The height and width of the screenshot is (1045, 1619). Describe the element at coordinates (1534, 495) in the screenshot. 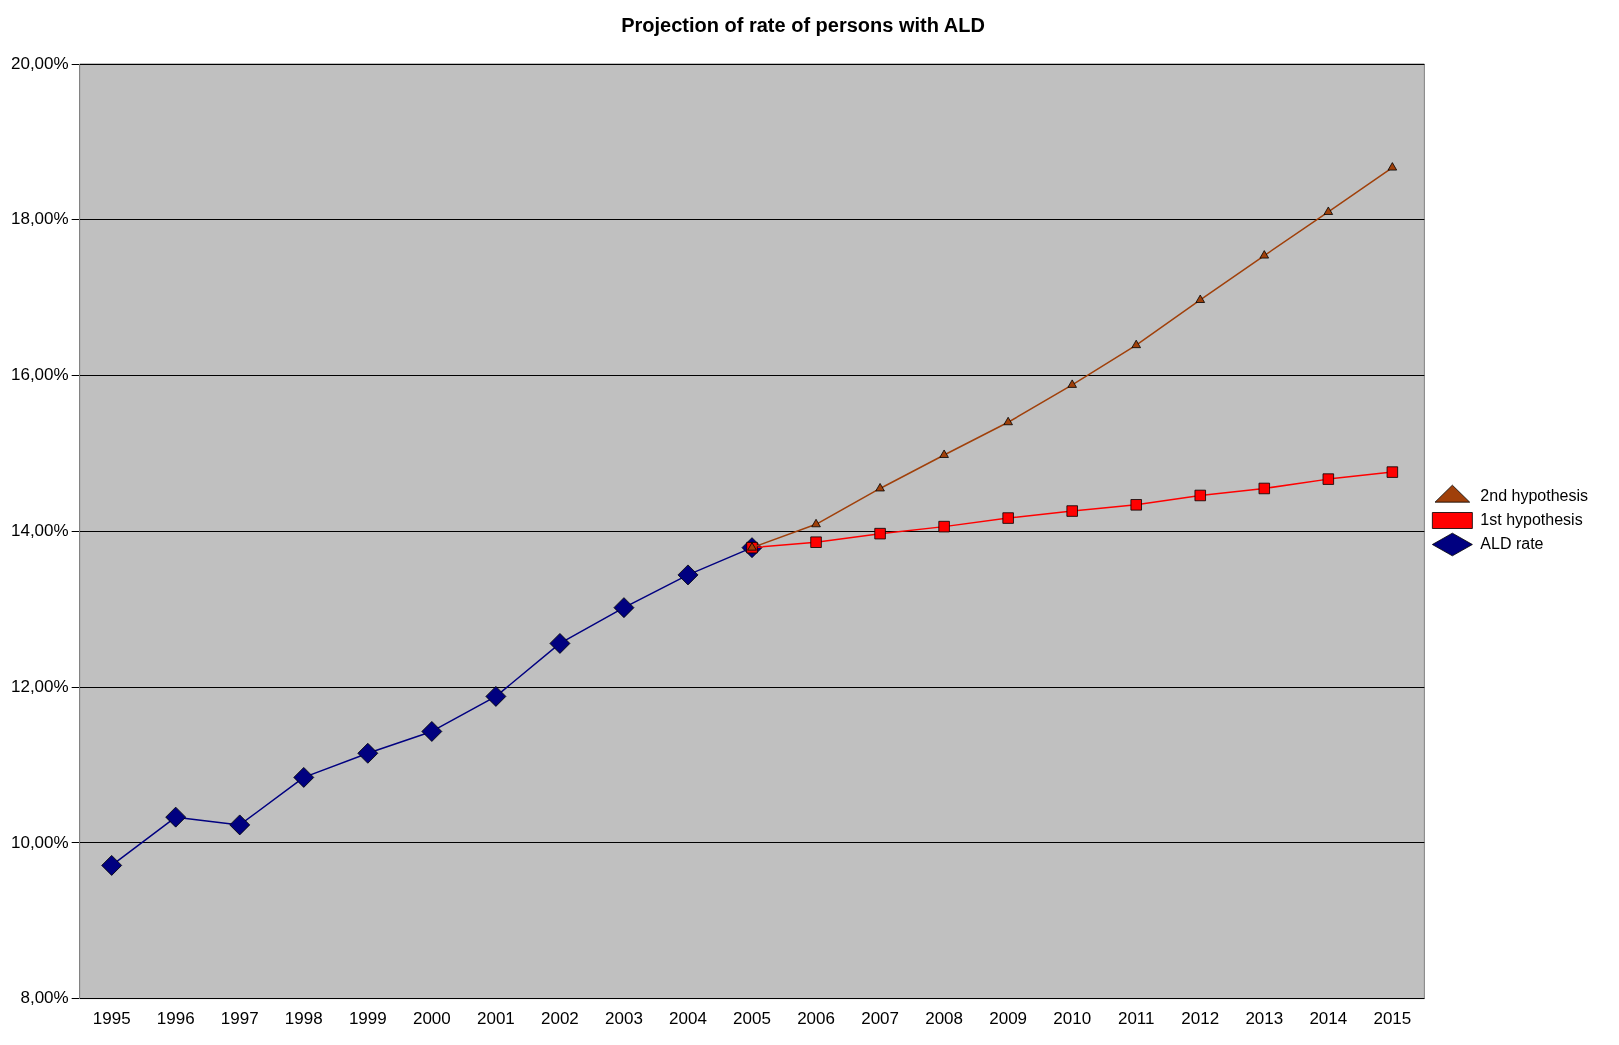

I see `legend-label: 2nd hypothesis` at that location.